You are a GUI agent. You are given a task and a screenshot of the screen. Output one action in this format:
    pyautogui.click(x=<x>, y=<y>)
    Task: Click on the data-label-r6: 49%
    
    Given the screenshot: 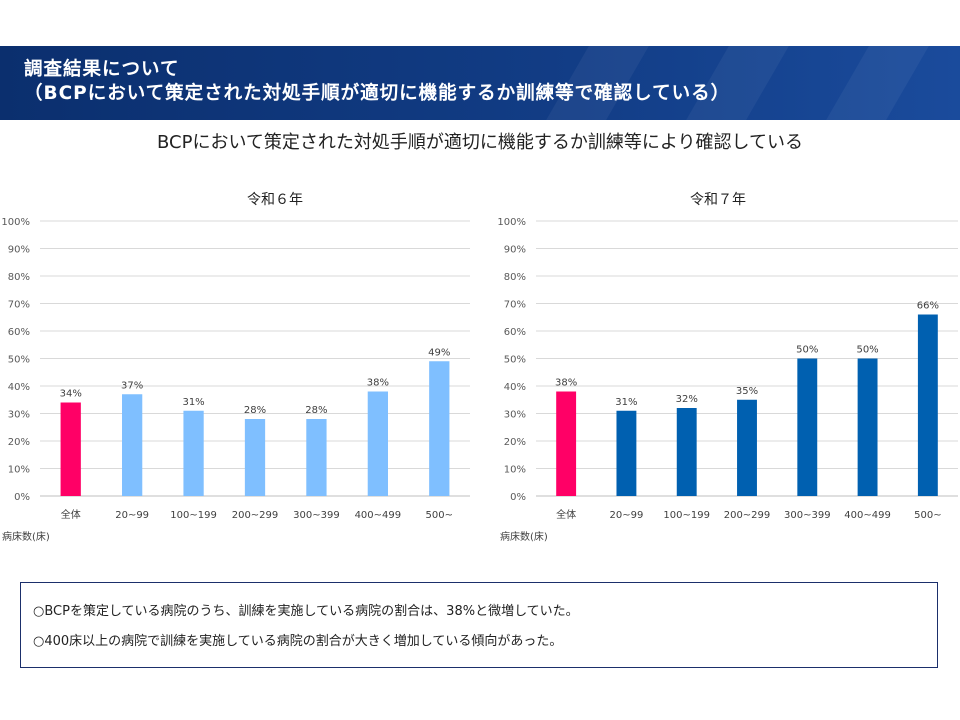 What is the action you would take?
    pyautogui.click(x=439, y=352)
    